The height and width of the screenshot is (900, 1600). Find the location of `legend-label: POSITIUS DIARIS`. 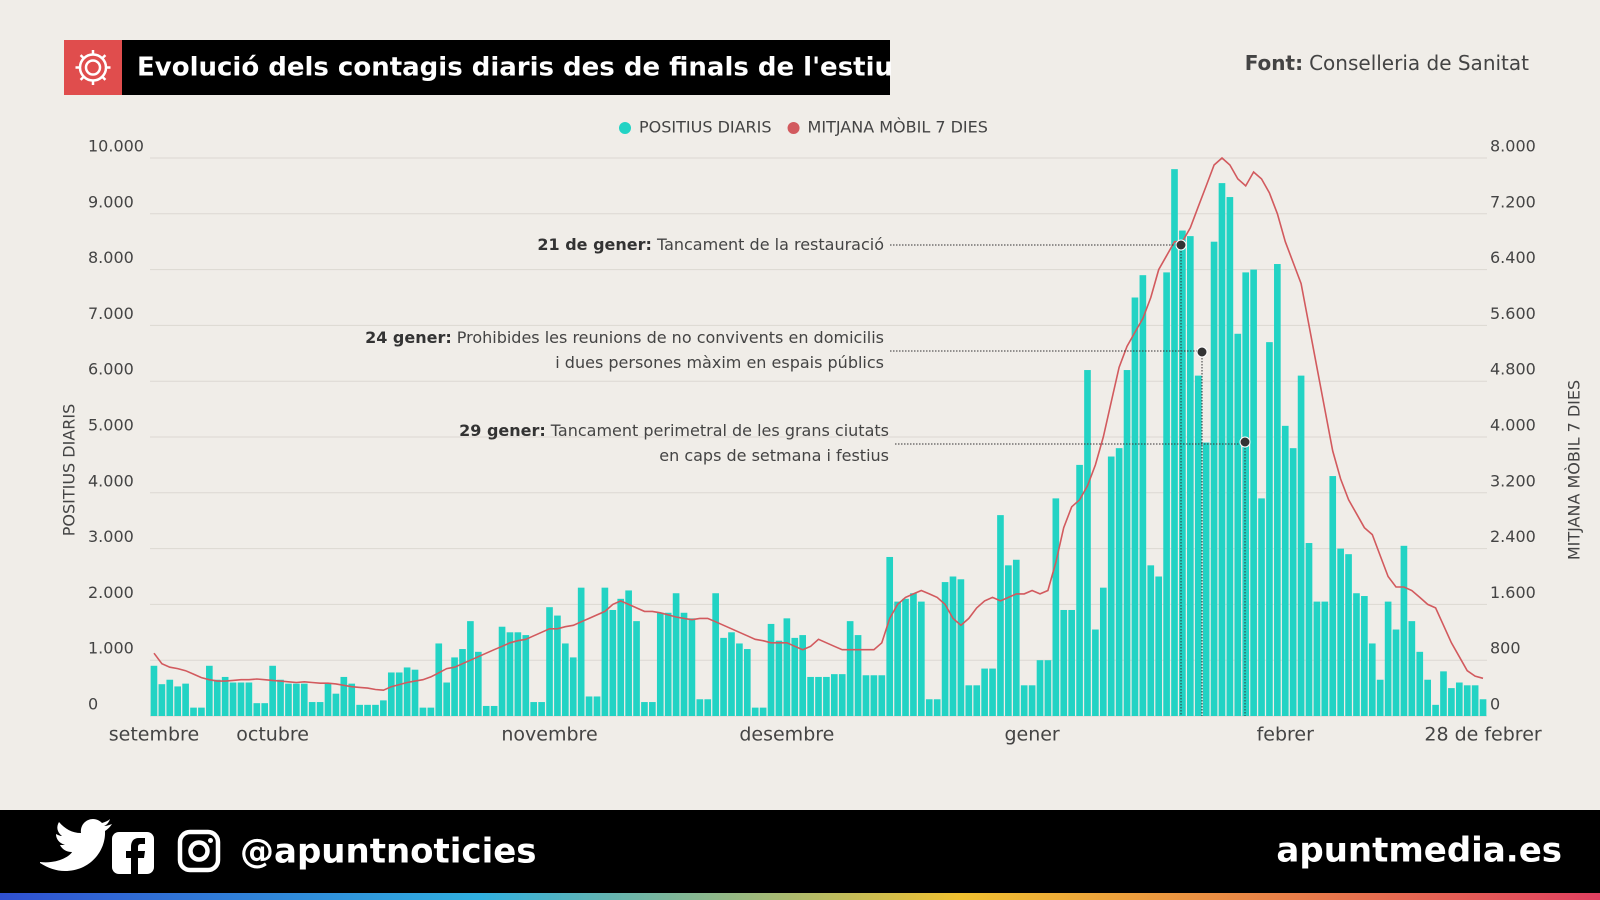

legend-label: POSITIUS DIARIS is located at coordinates (705, 127).